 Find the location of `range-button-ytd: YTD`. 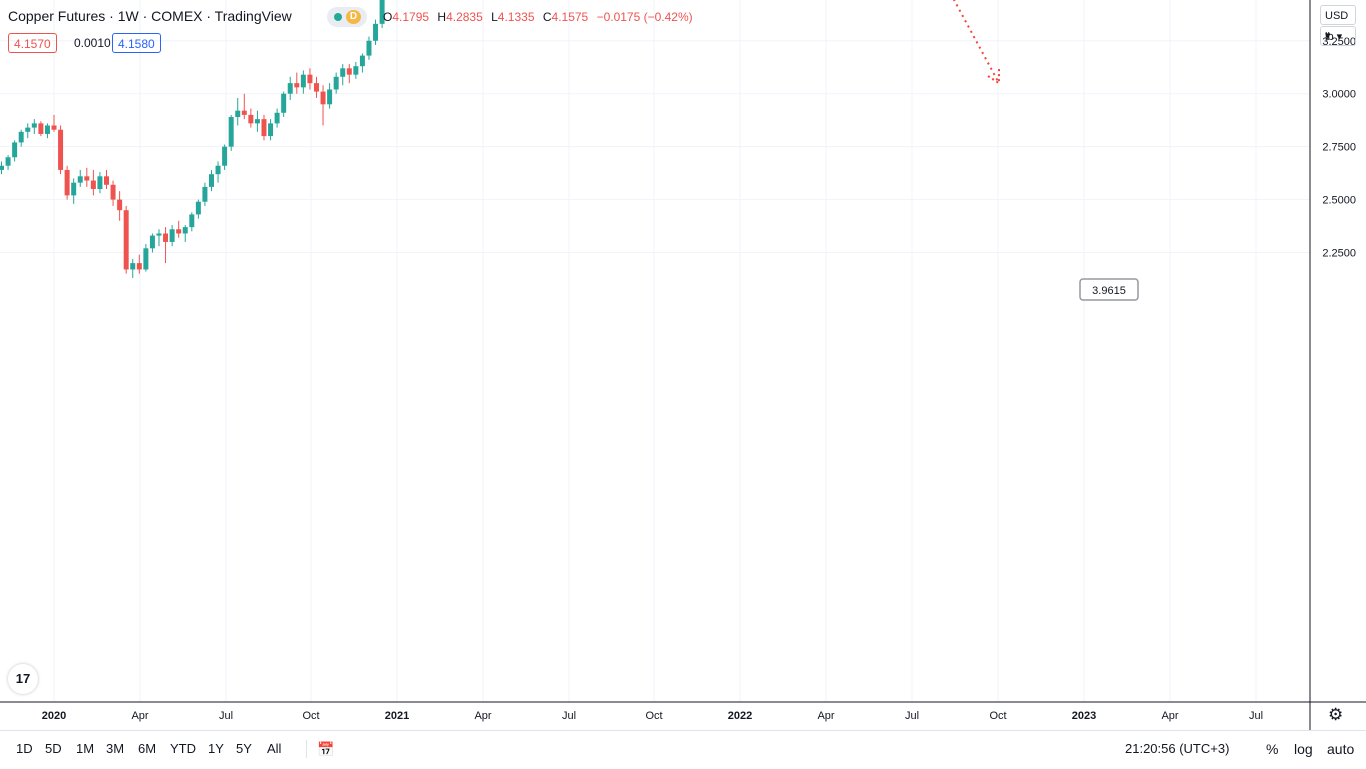

range-button-ytd: YTD is located at coordinates (183, 748).